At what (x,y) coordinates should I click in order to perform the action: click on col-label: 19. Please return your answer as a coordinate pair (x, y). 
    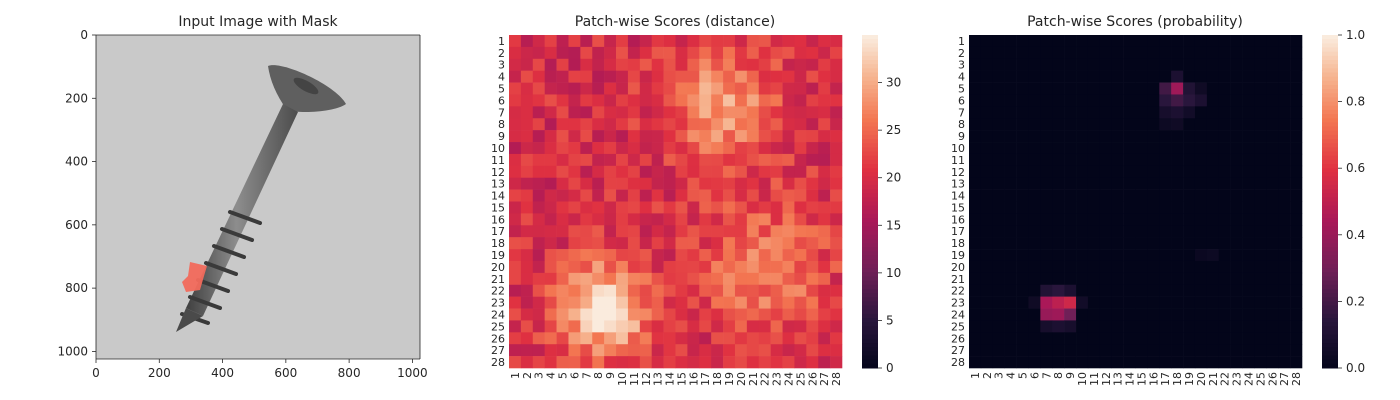
    Looking at the image, I should click on (1189, 379).